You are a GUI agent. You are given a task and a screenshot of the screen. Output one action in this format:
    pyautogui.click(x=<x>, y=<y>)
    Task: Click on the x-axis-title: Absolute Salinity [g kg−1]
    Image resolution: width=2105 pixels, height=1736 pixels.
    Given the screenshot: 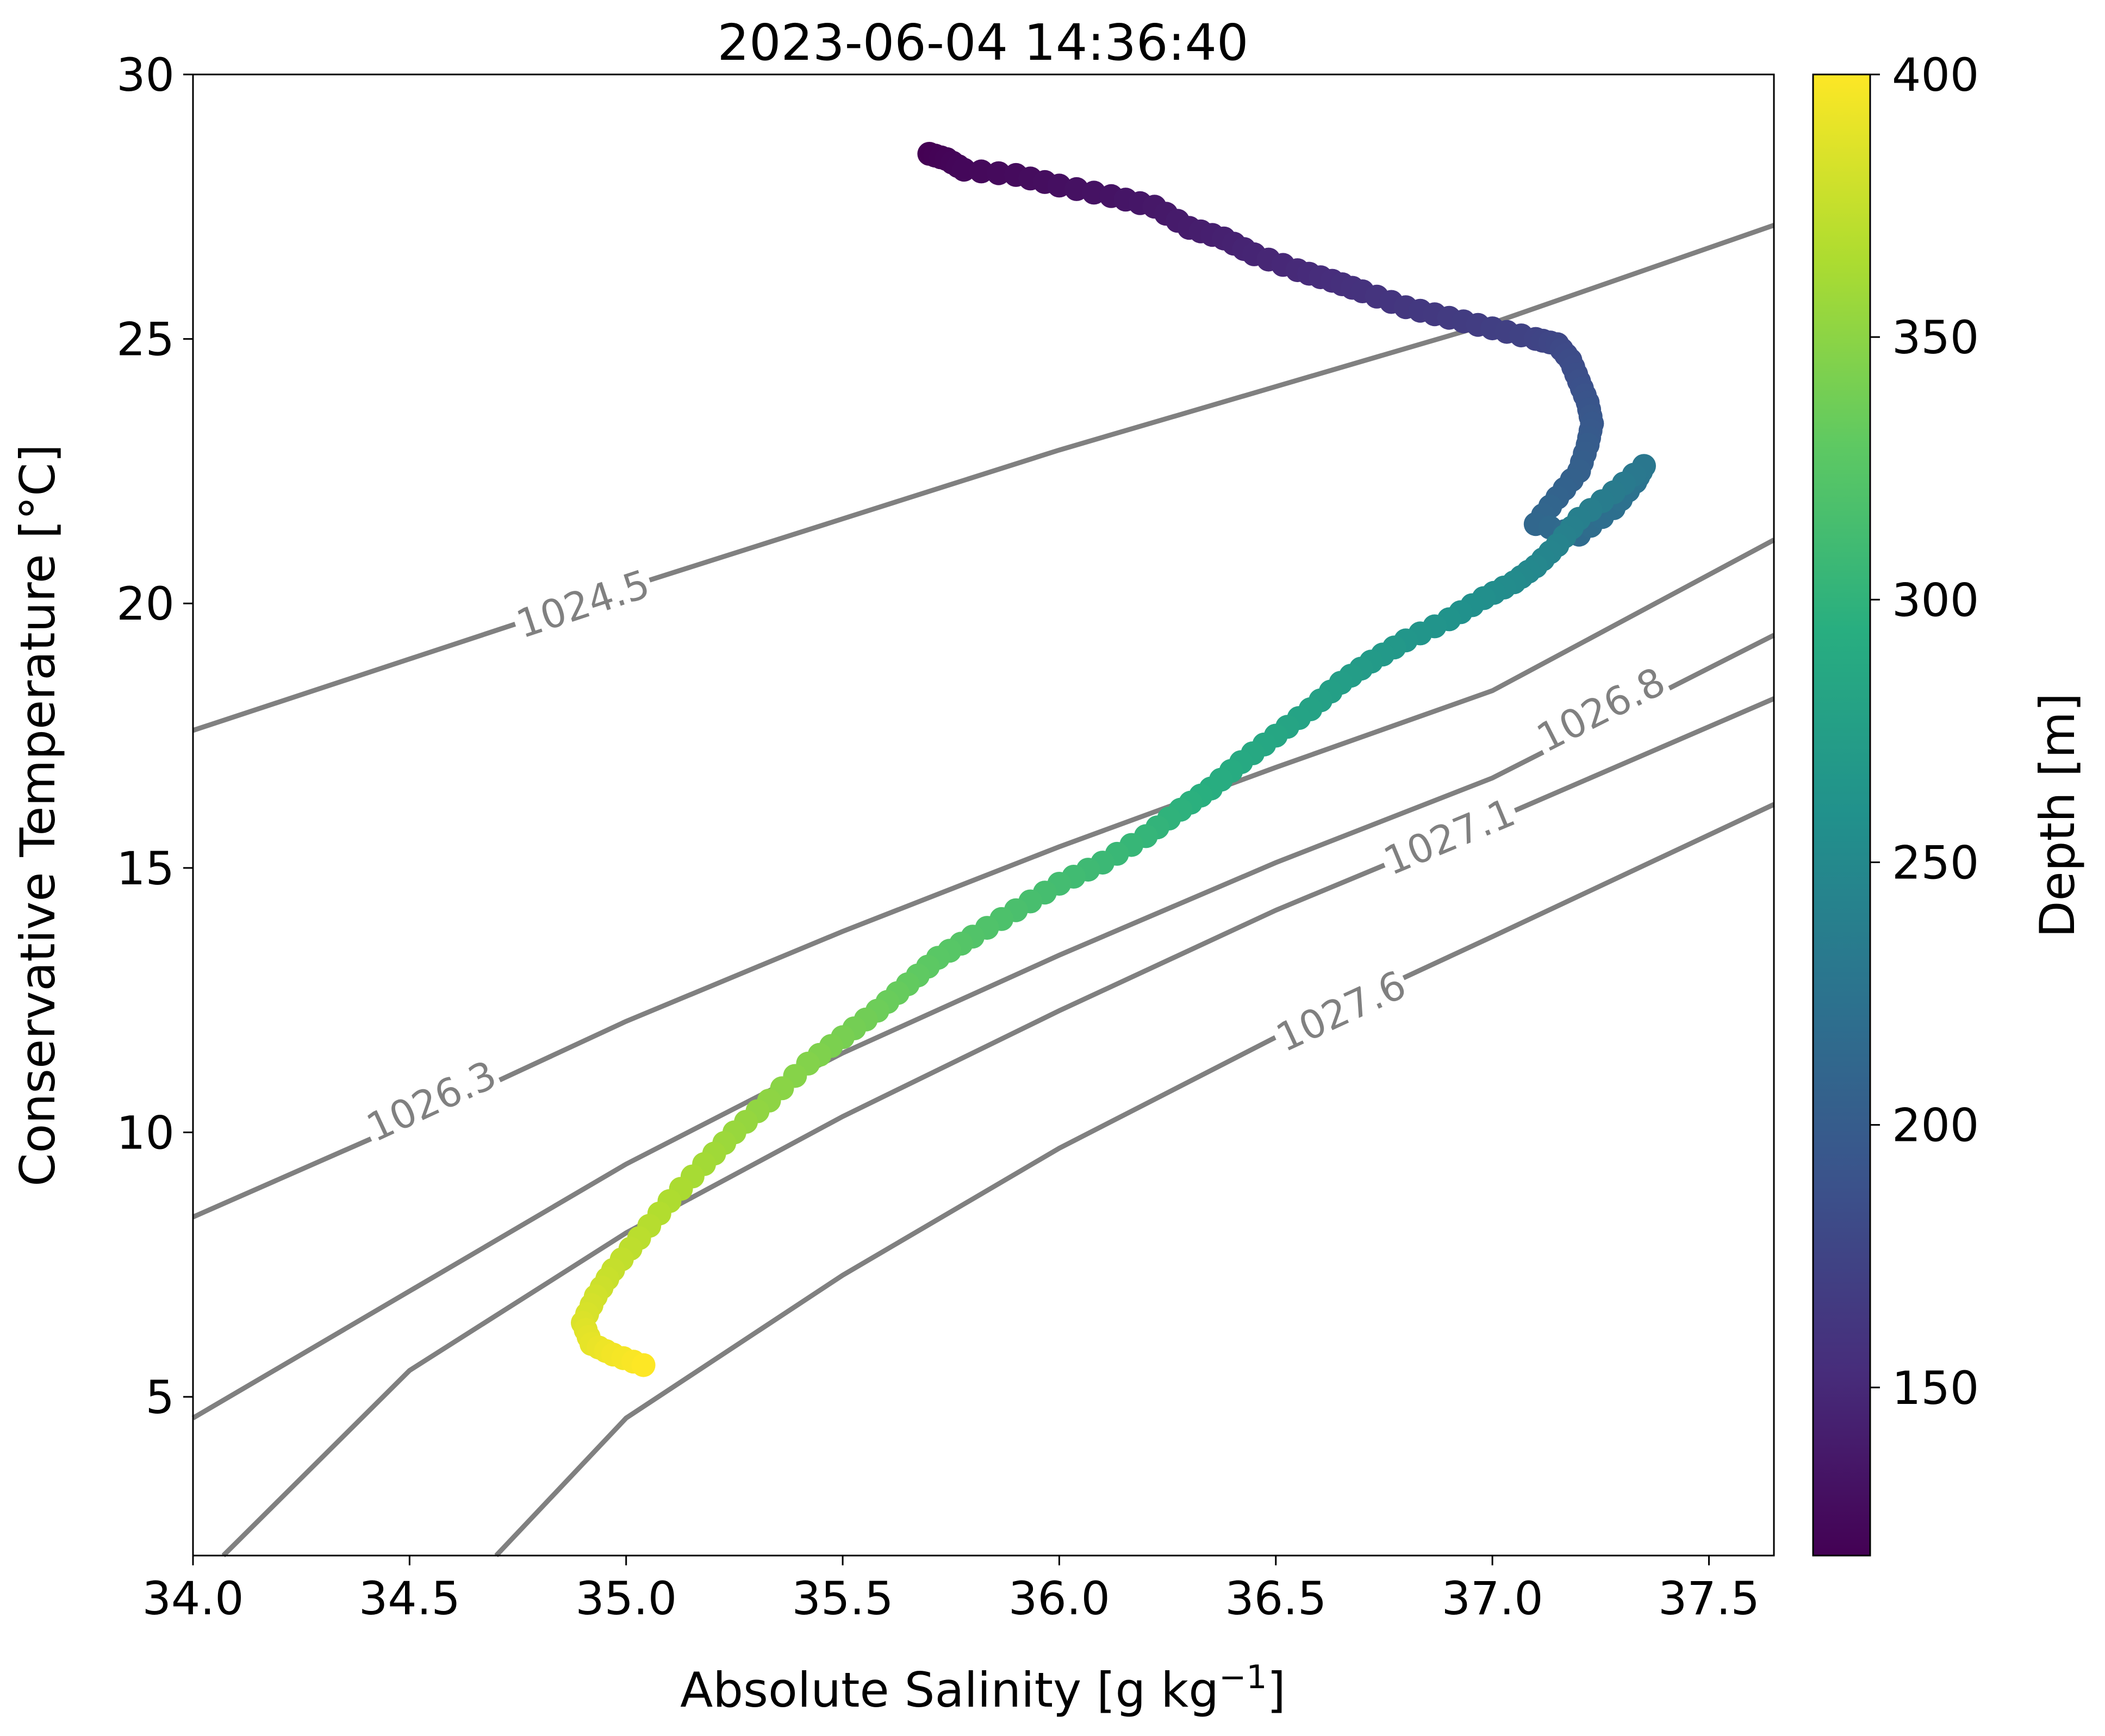 What is the action you would take?
    pyautogui.click(x=983, y=1688)
    